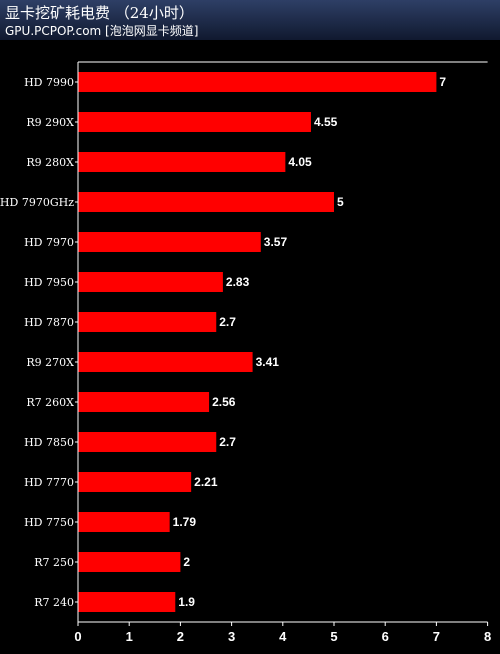 The image size is (500, 654). I want to click on x-tick-label-0: 0, so click(77, 636).